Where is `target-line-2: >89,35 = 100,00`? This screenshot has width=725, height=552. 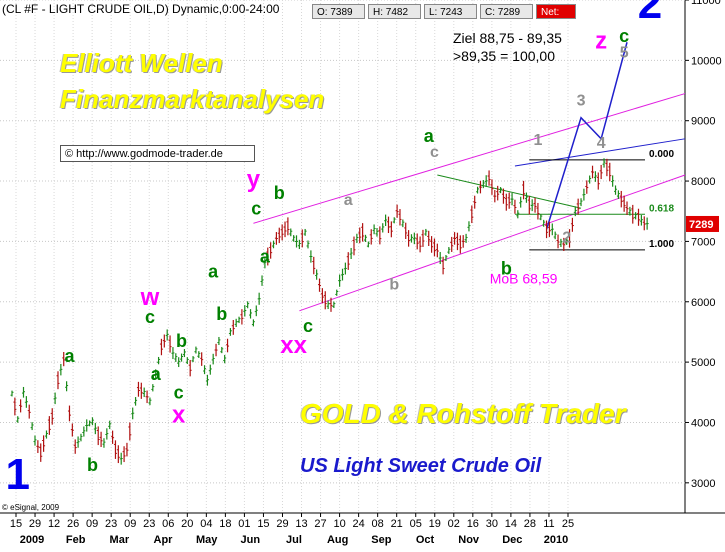
target-line-2: >89,35 = 100,00 is located at coordinates (504, 56).